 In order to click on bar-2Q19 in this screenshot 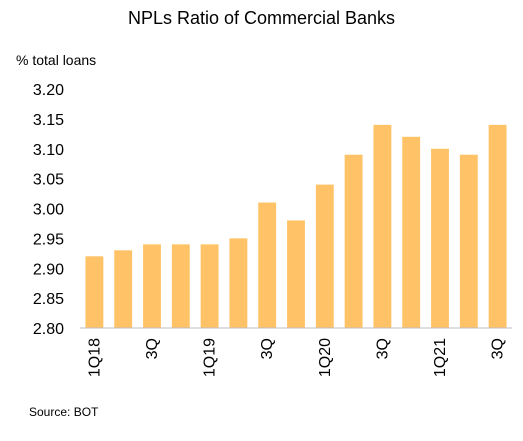, I will do `click(238, 283)`.